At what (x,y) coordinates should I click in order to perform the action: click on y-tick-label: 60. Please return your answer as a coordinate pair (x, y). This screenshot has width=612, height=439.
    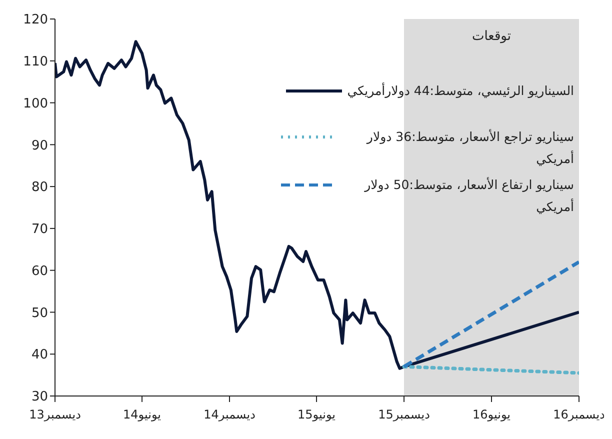
    Looking at the image, I should click on (39, 271).